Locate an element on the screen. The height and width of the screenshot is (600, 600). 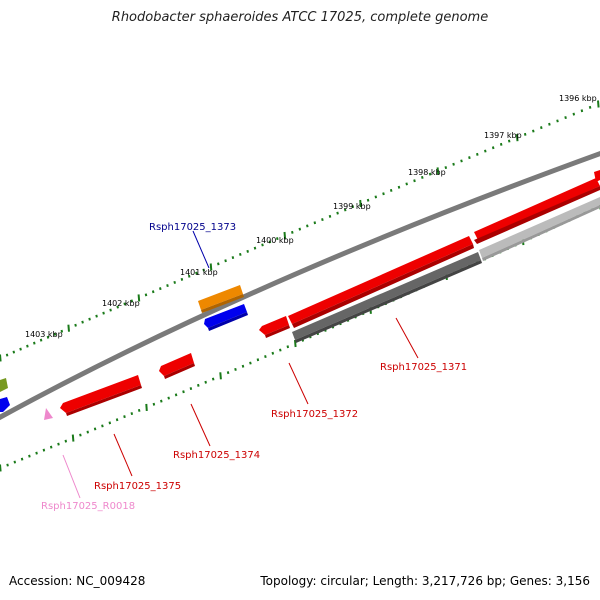
gene-label-1371: Rsph17025_1371 is located at coordinates (423, 367).